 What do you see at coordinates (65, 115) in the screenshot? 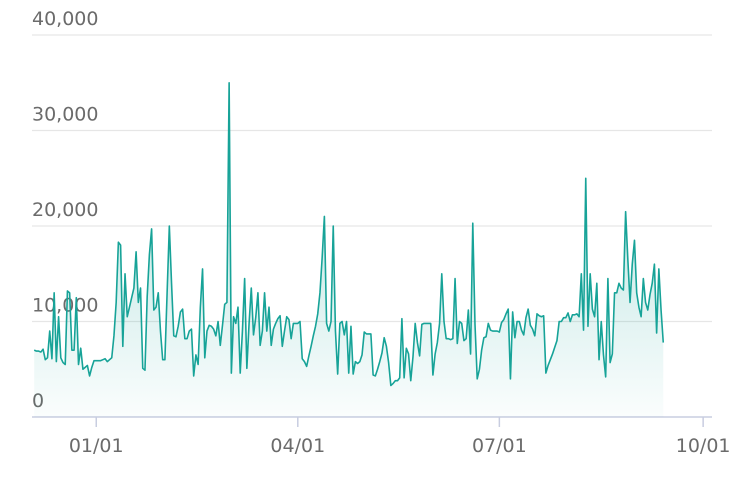
I see `y-tick-label: 30,000` at bounding box center [65, 115].